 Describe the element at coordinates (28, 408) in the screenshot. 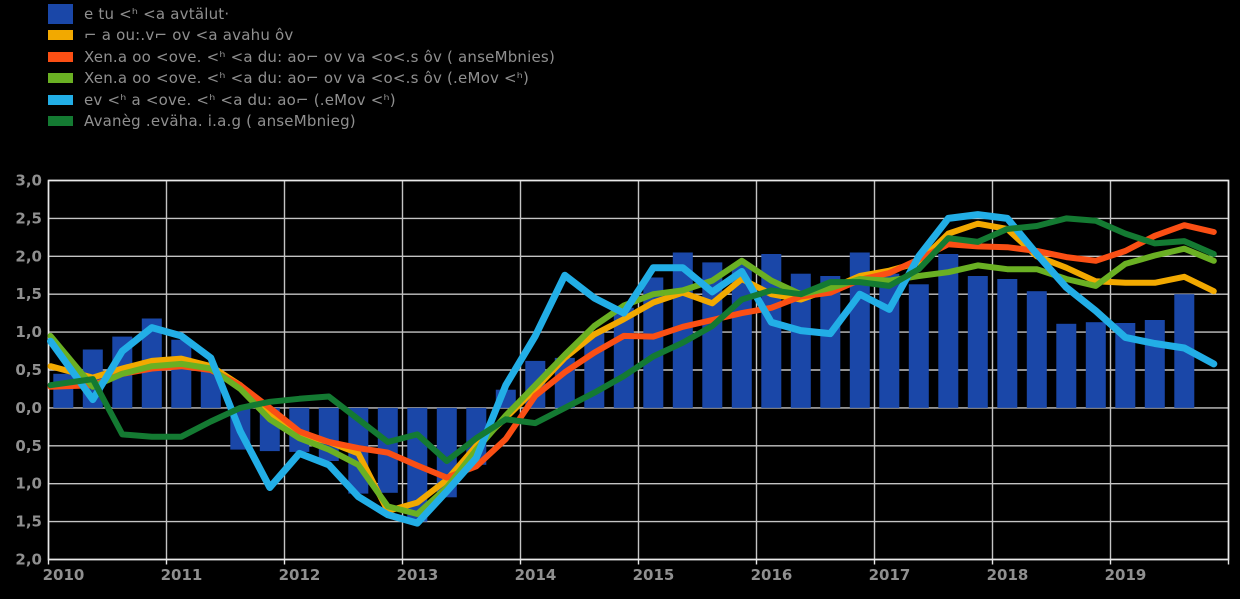

I see `y-tick-label: 0,0` at that location.